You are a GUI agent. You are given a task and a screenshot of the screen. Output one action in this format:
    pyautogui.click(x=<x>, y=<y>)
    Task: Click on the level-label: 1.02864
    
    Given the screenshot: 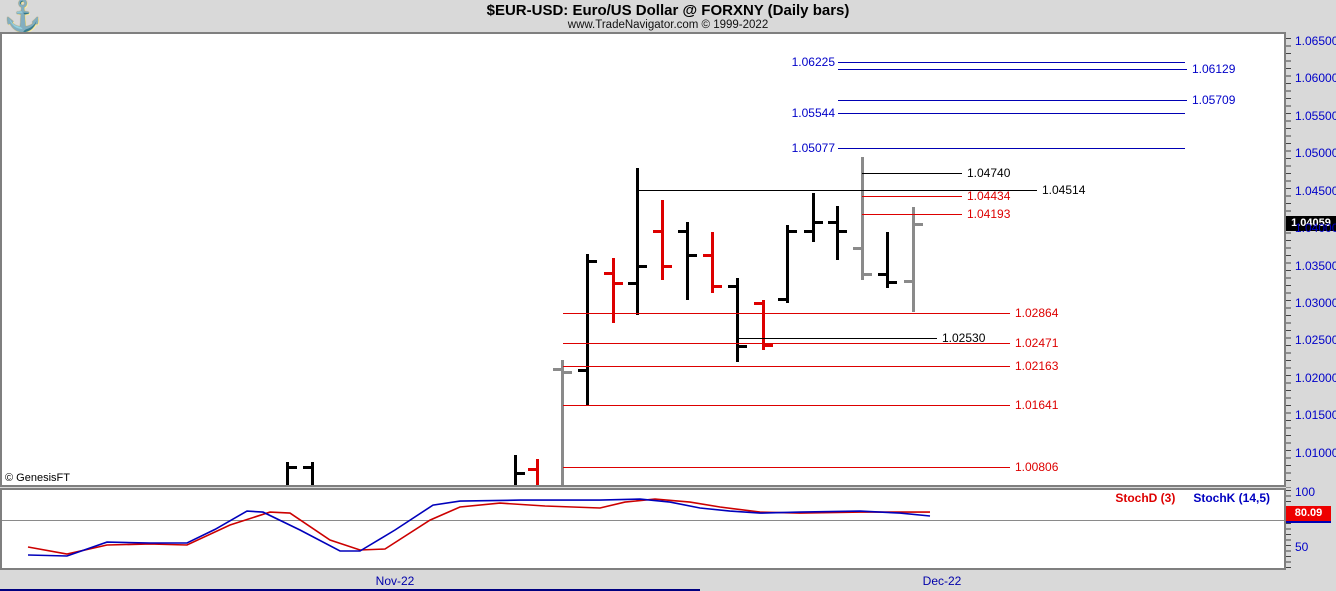 What is the action you would take?
    pyautogui.click(x=1037, y=313)
    